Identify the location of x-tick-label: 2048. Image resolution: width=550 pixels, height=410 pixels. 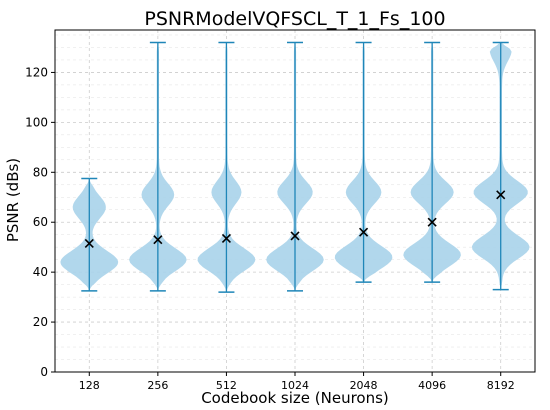
(364, 385).